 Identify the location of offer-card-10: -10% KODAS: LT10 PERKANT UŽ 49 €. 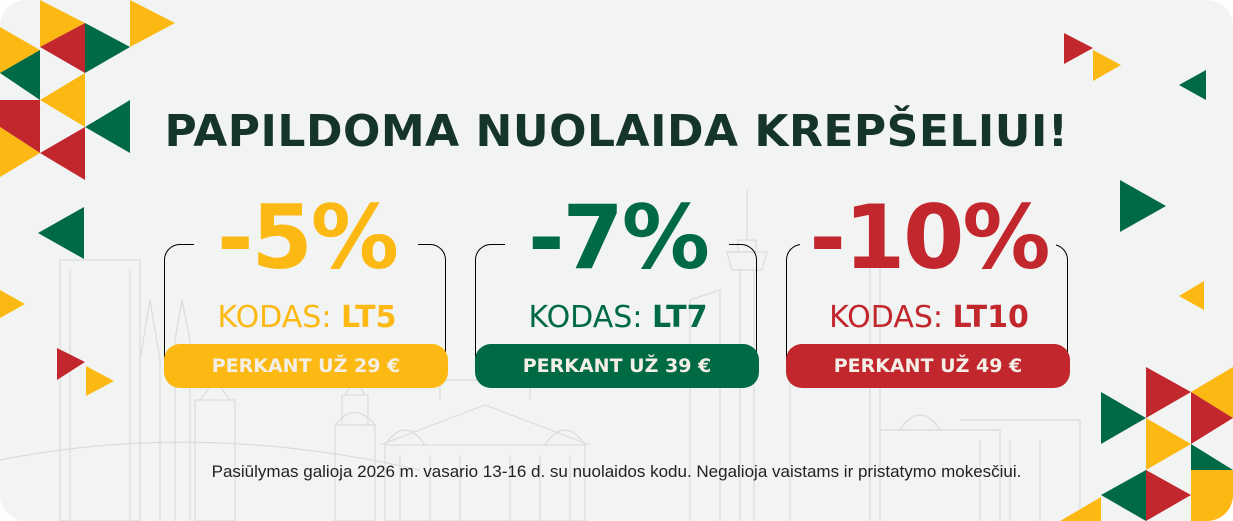
(929, 291).